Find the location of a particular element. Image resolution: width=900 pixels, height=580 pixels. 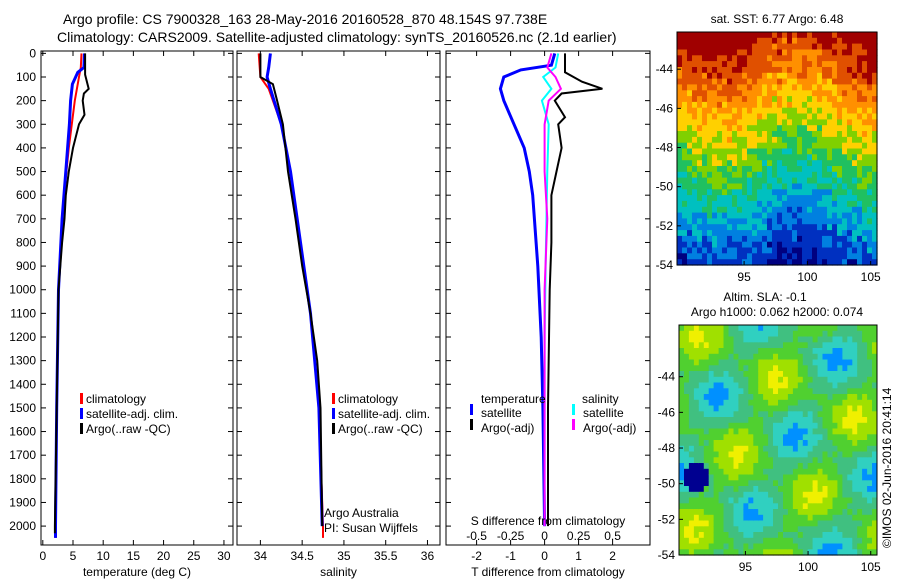

y-tick-label: -50 is located at coordinates (665, 187).